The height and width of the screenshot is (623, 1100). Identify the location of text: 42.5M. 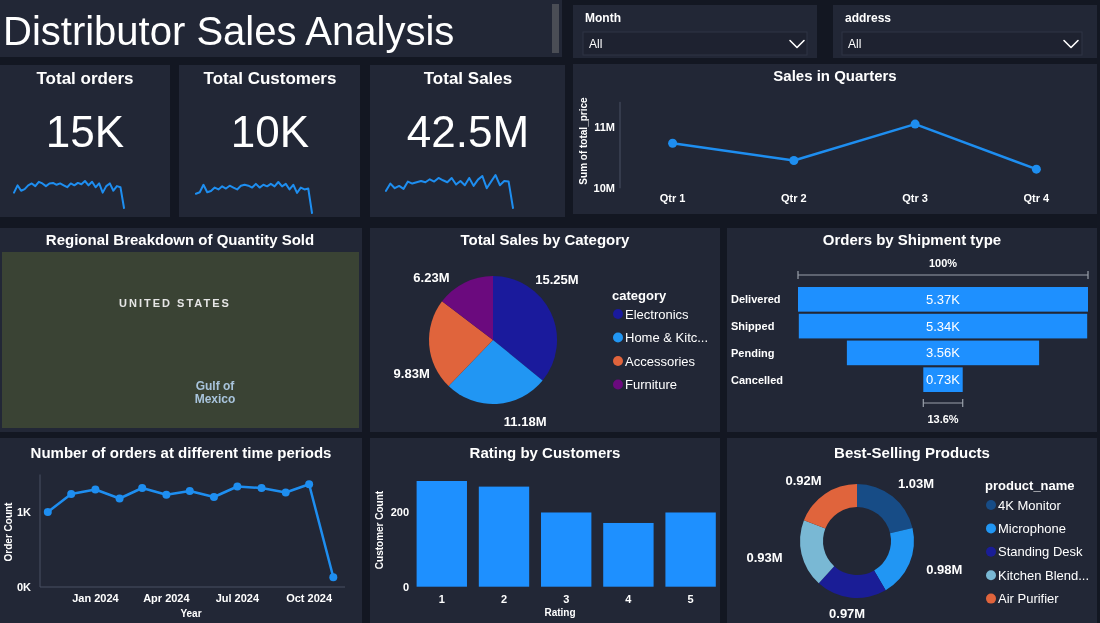
(468, 131).